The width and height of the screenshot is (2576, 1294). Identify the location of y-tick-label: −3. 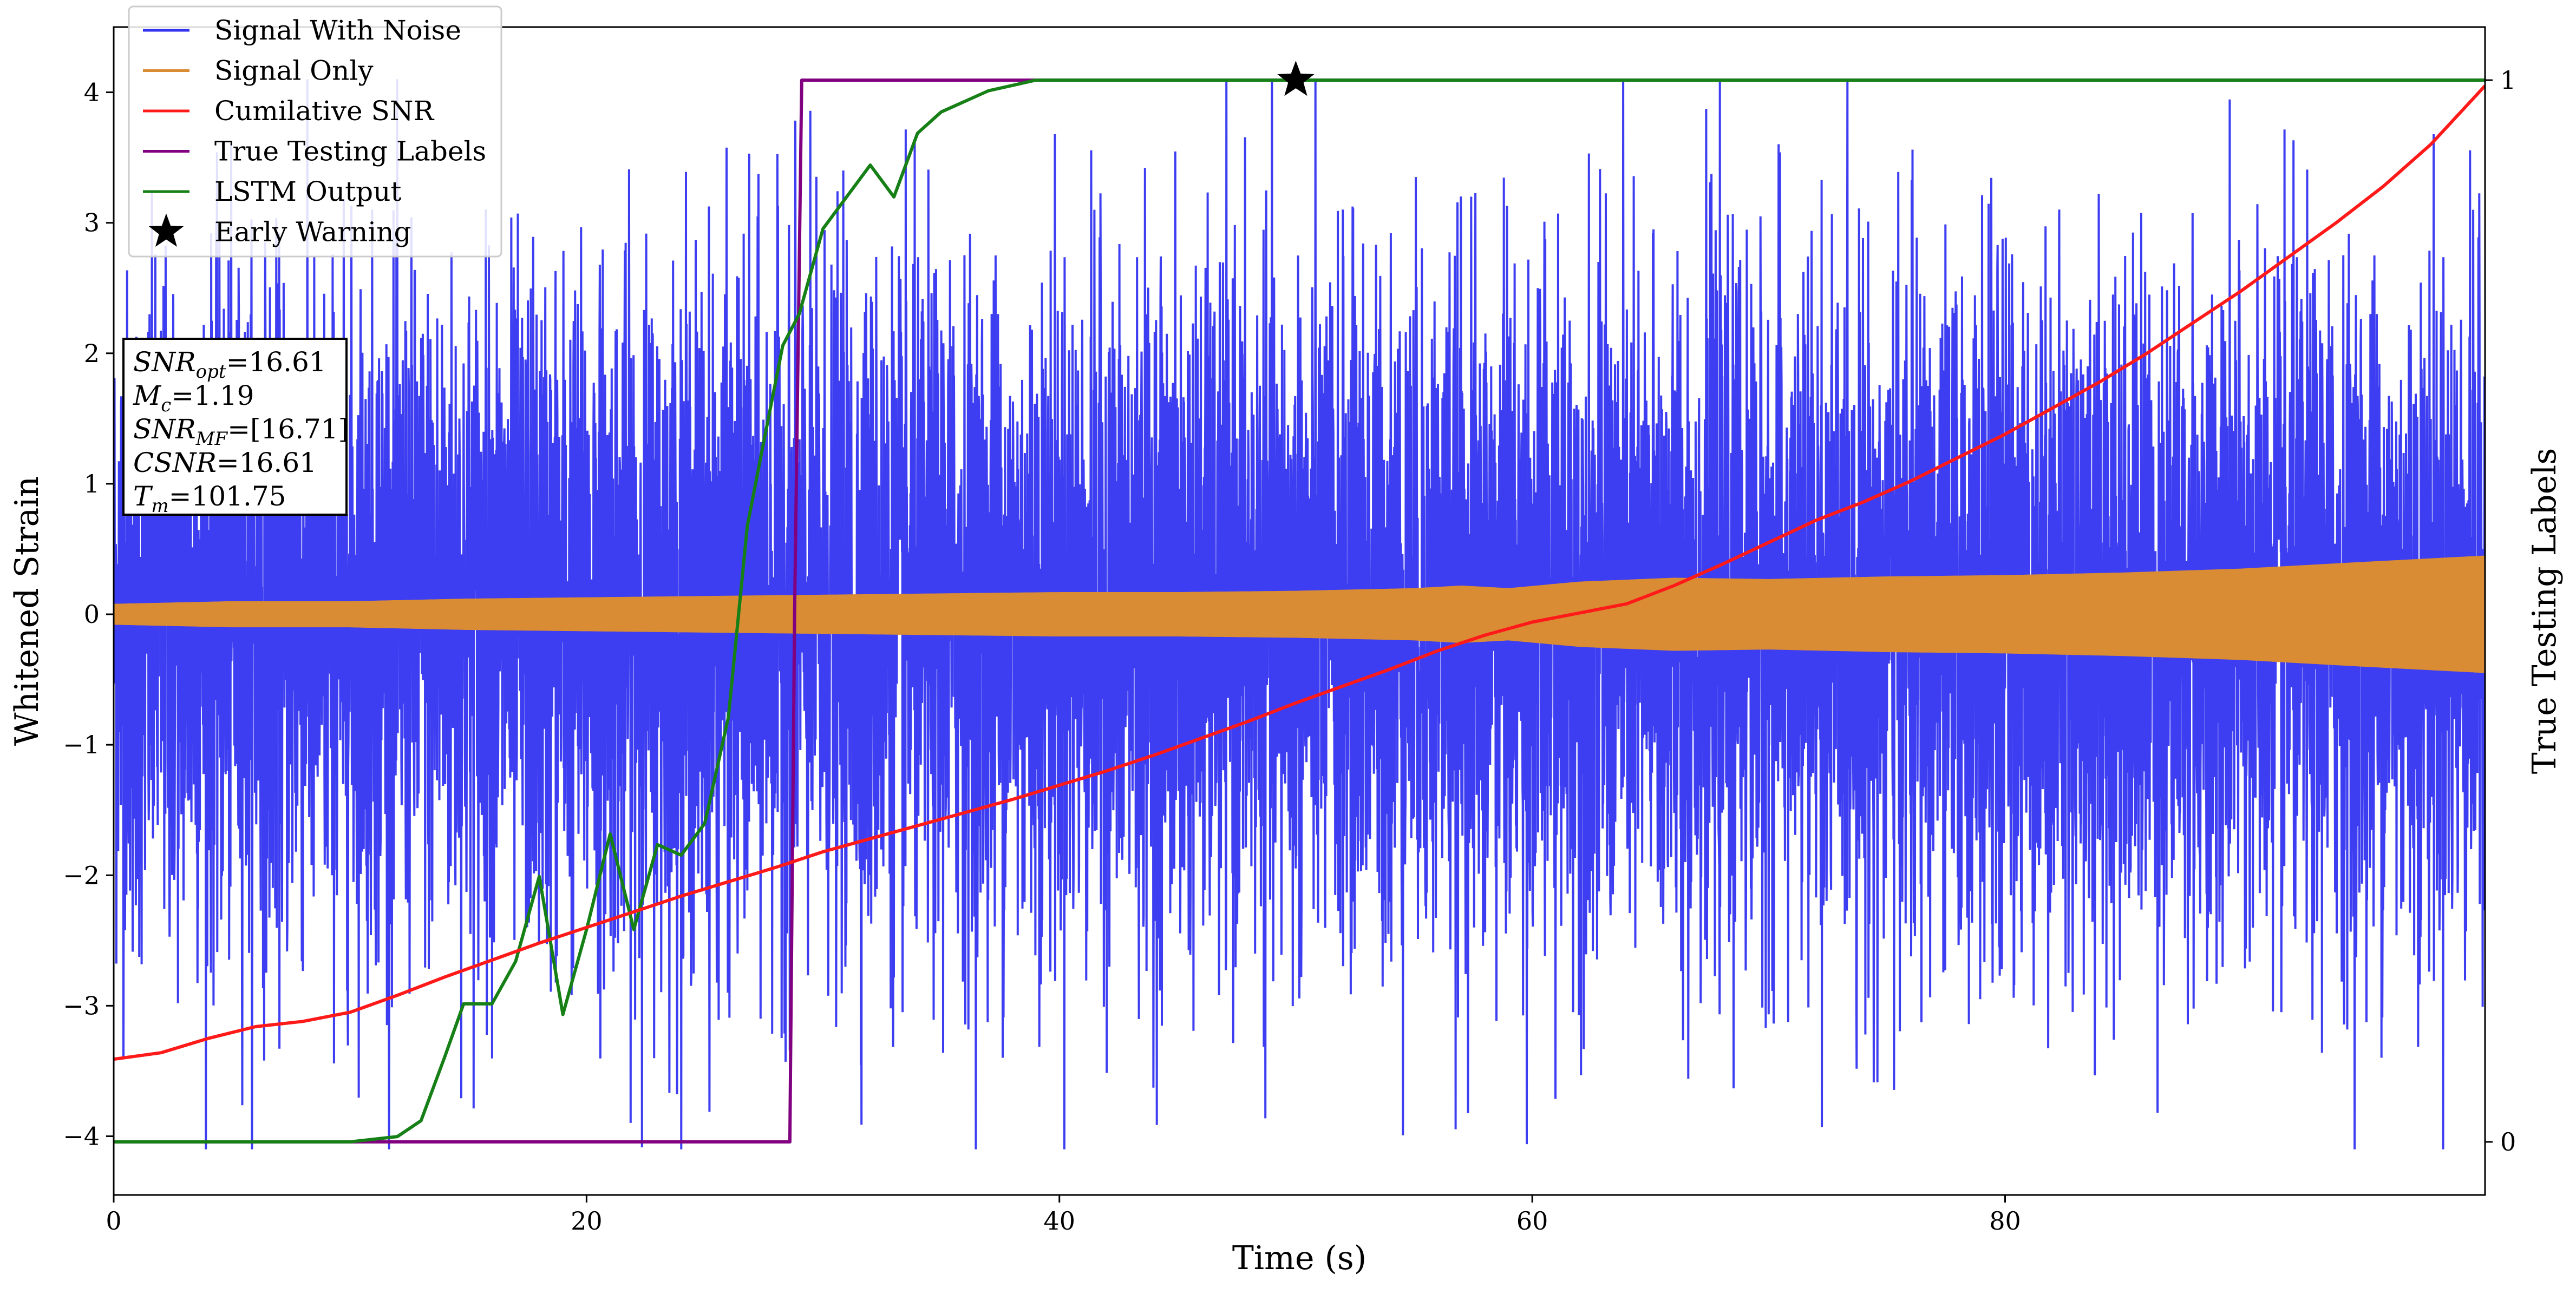
(82, 1005).